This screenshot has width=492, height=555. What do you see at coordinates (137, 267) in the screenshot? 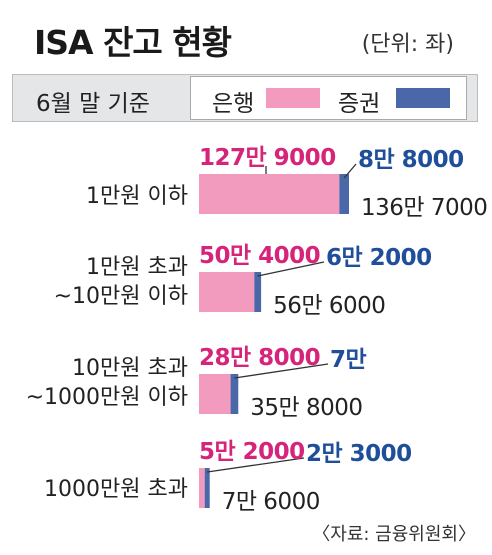
I see `category-label-line: 1만원 초과` at bounding box center [137, 267].